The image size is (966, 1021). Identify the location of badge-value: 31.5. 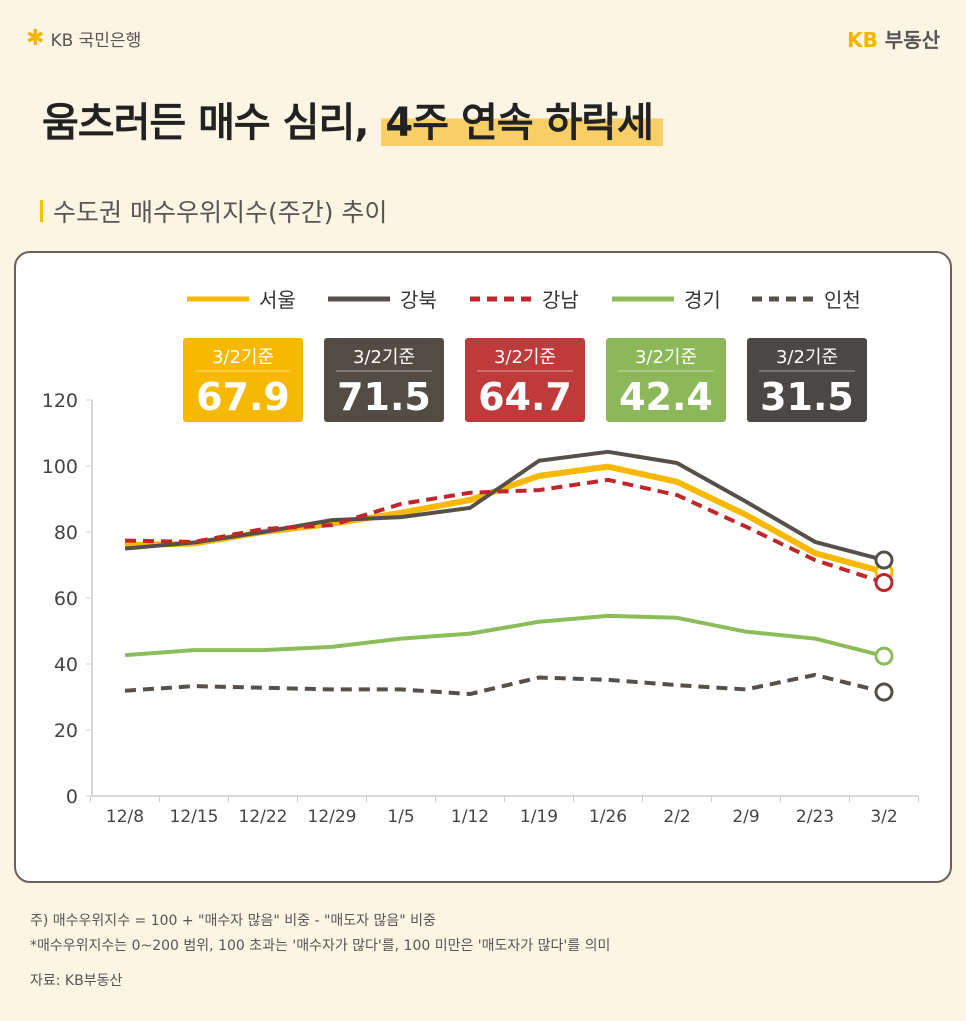
(807, 397).